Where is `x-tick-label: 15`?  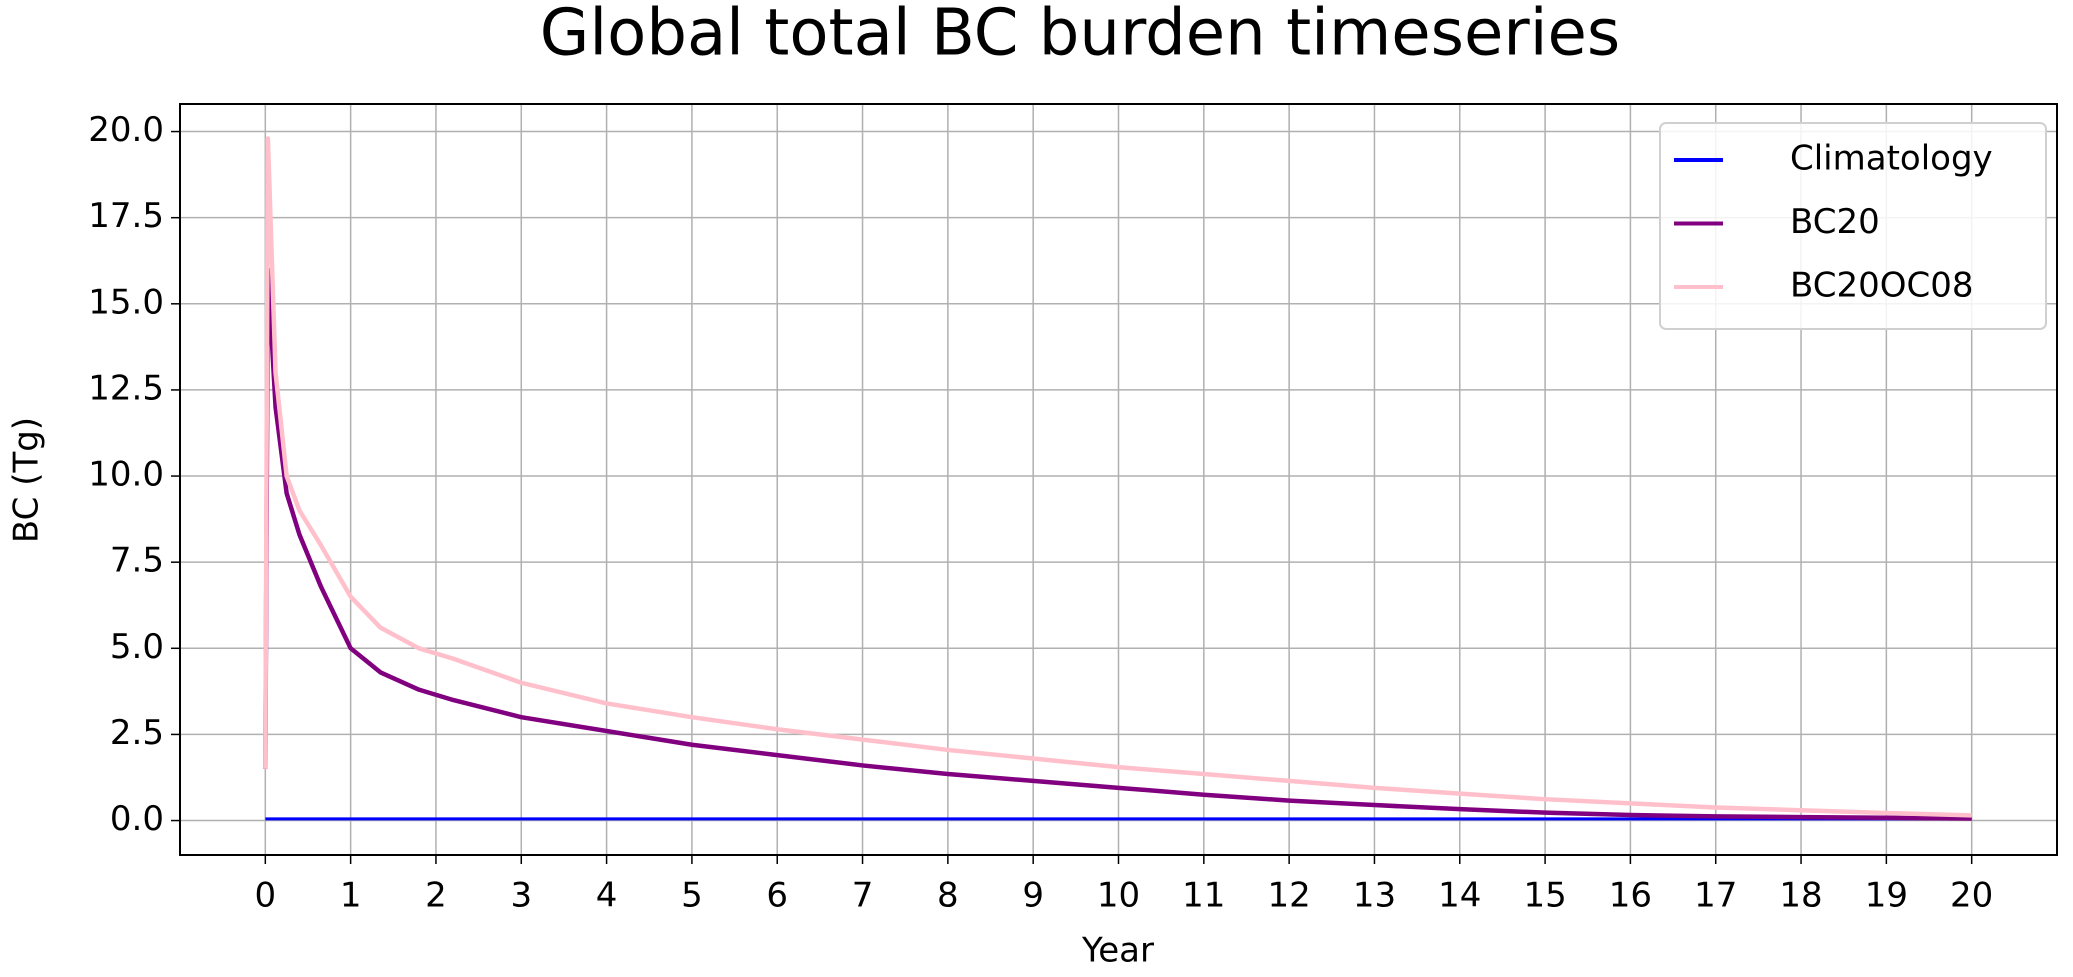 x-tick-label: 15 is located at coordinates (1544, 896).